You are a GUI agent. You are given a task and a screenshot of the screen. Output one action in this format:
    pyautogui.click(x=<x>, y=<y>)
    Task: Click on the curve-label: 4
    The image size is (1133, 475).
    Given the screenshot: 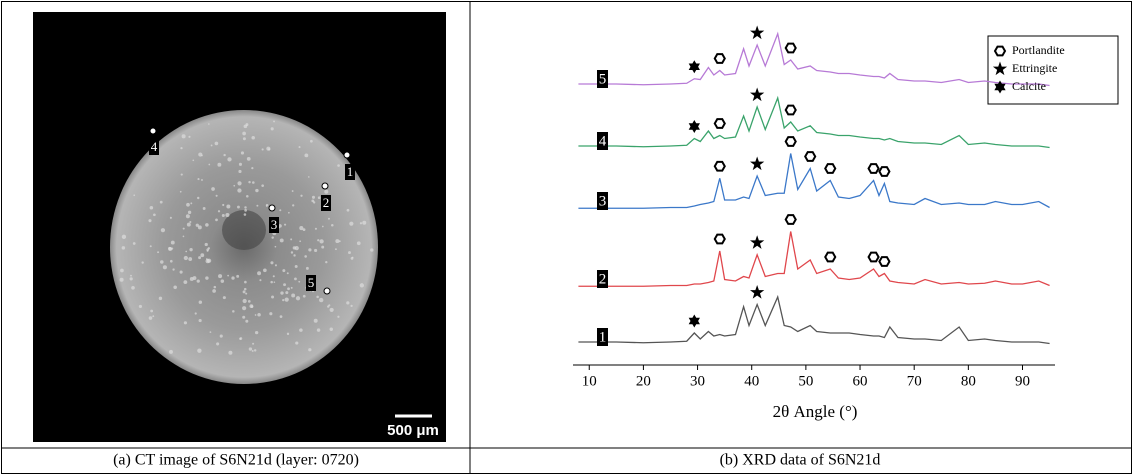 What is the action you would take?
    pyautogui.click(x=603, y=141)
    